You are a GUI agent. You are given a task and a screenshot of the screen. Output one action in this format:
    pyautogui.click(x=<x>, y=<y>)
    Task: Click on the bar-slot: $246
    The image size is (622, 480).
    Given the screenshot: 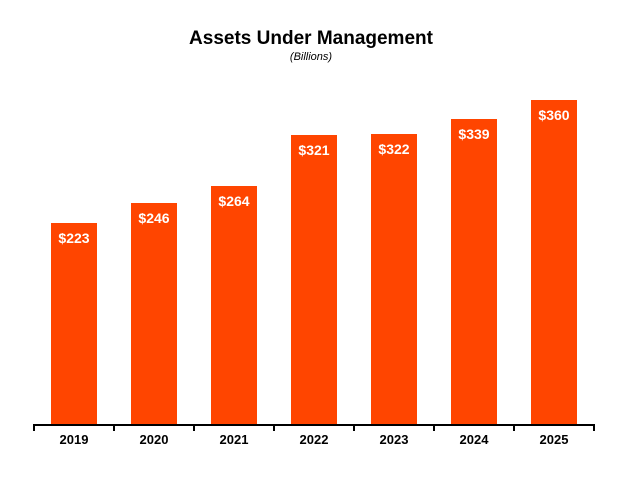 What is the action you would take?
    pyautogui.click(x=154, y=262)
    